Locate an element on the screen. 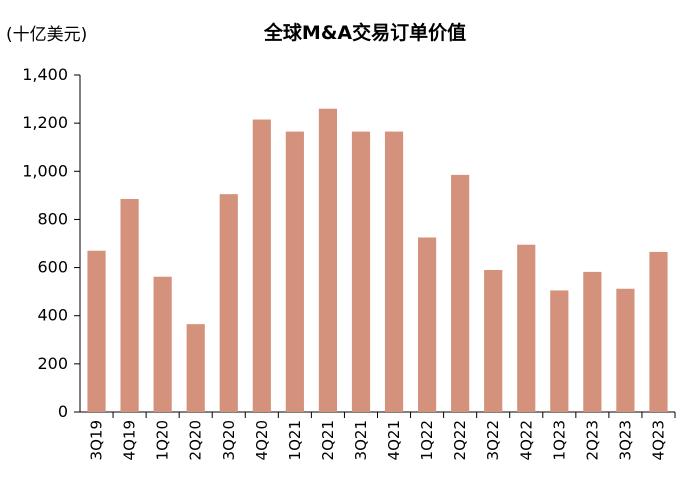 The height and width of the screenshot is (486, 700). x-tick-label: 4Q22 is located at coordinates (526, 440).